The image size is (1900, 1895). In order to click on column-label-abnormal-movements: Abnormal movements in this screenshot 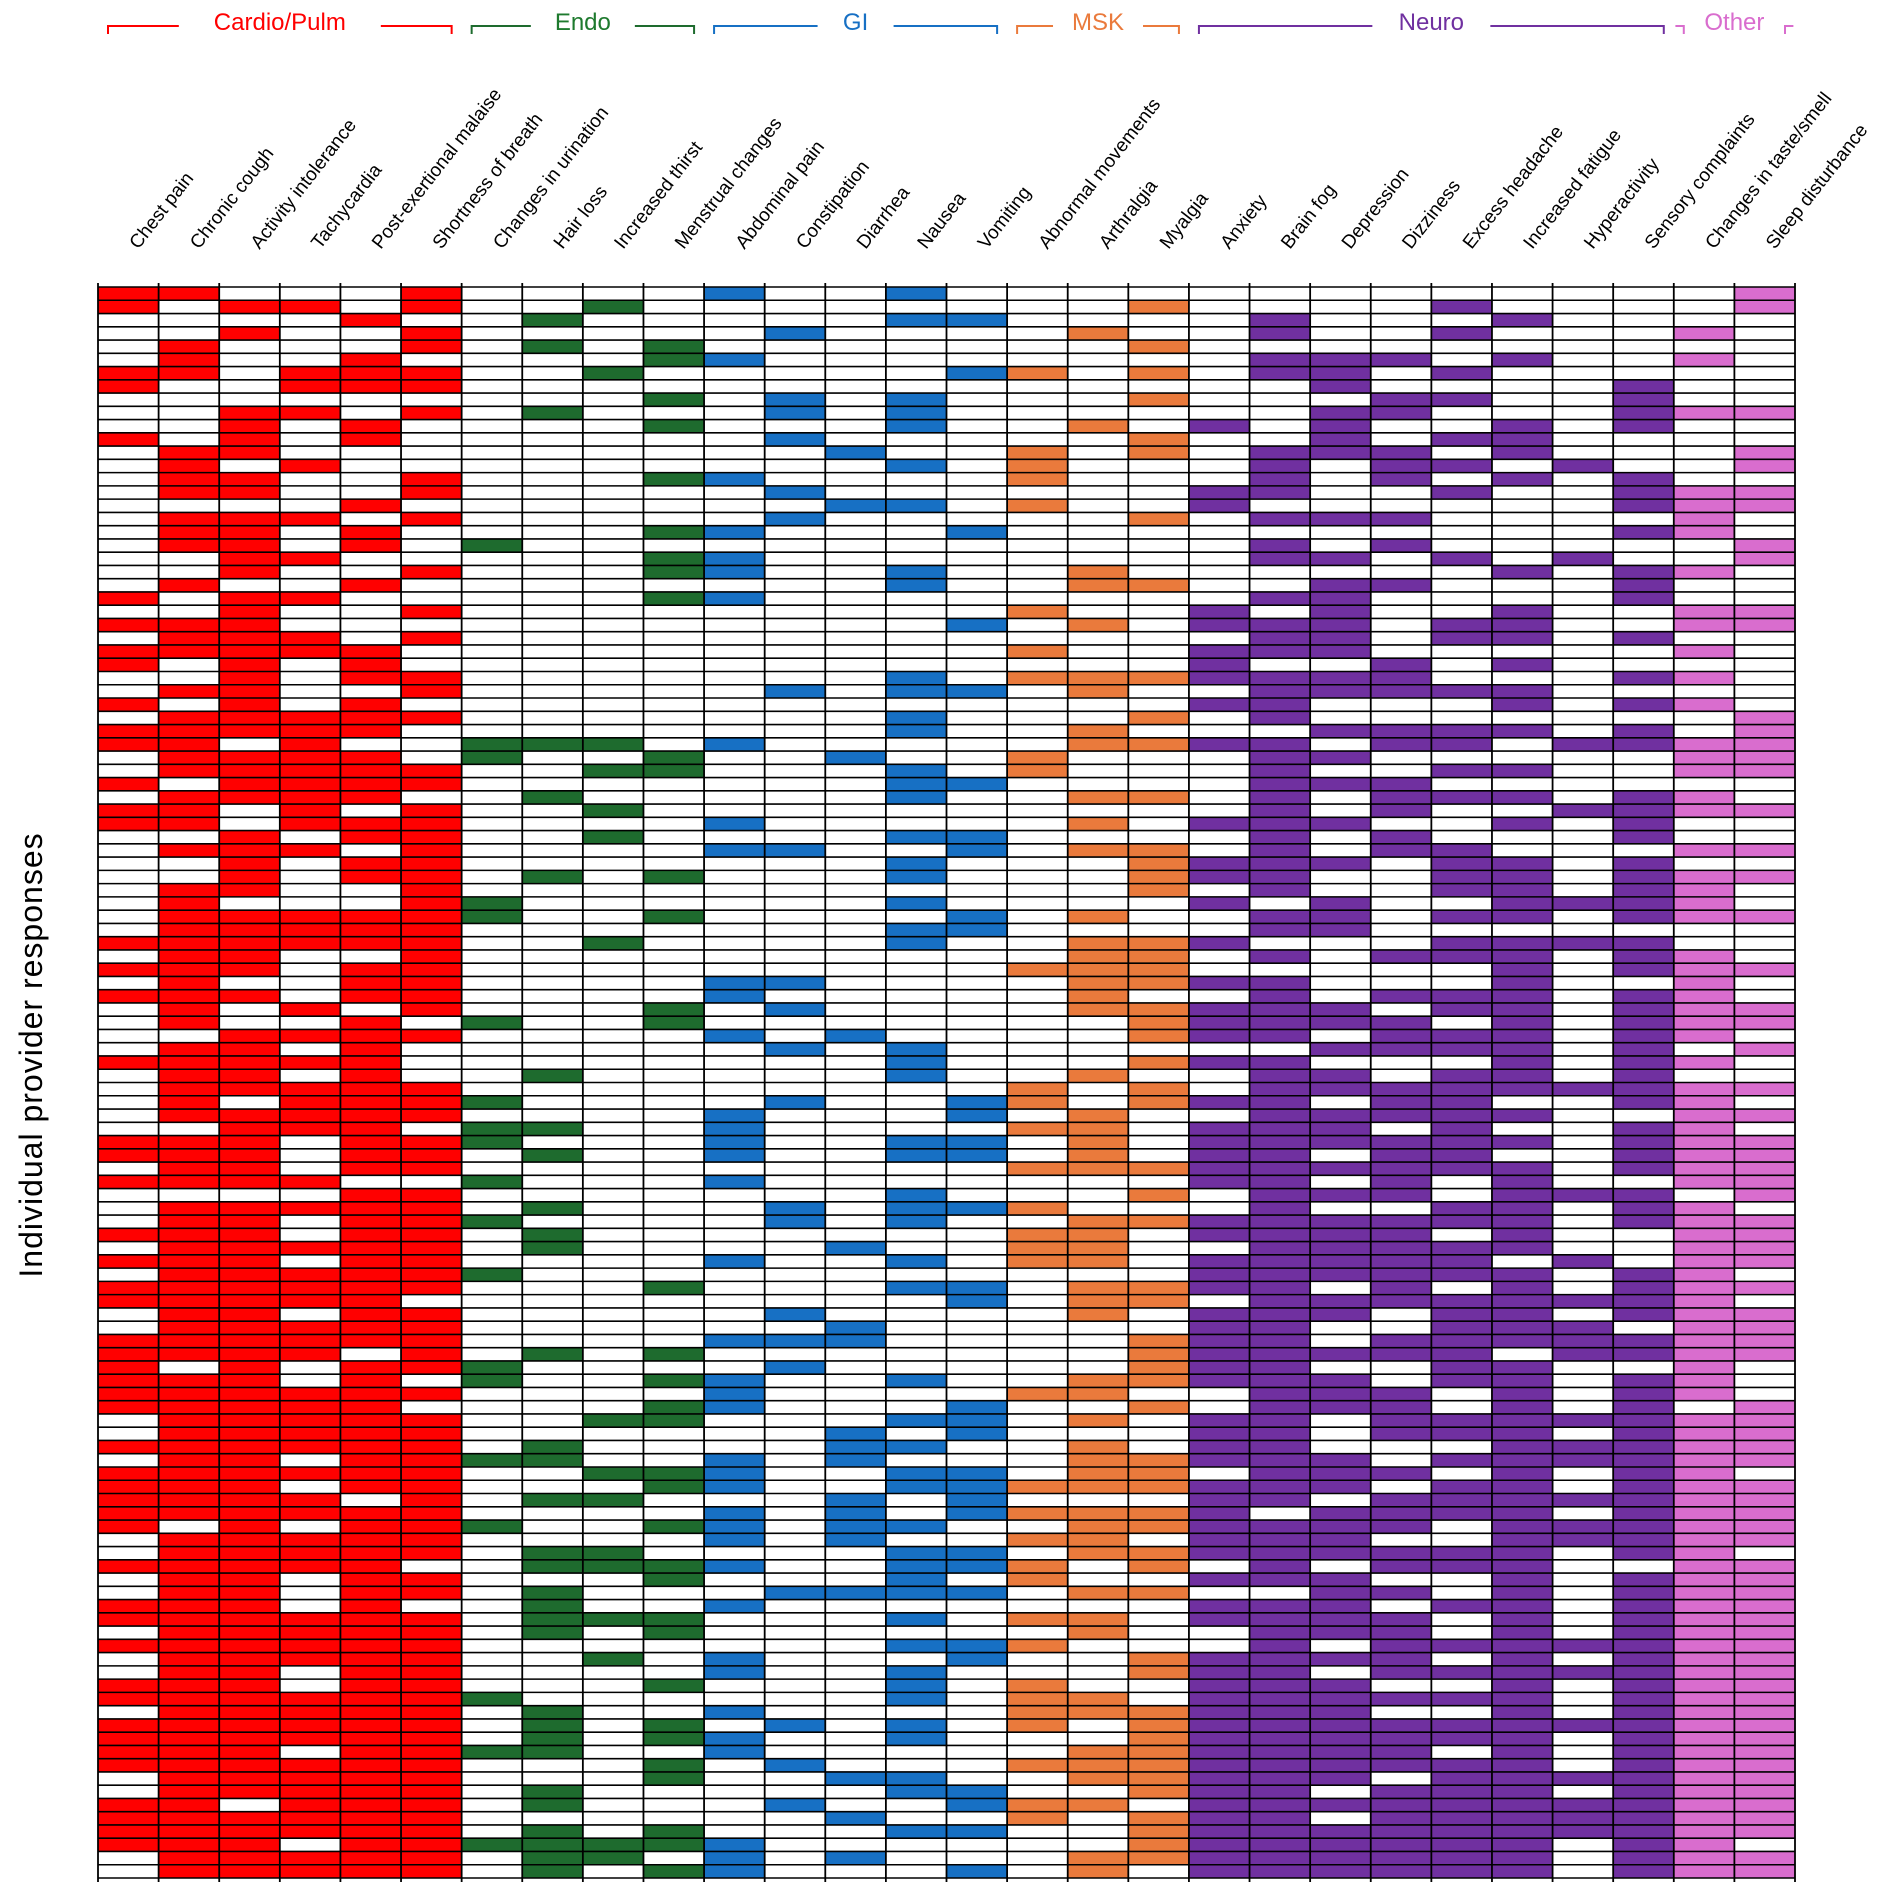, I will do `click(1100, 174)`.